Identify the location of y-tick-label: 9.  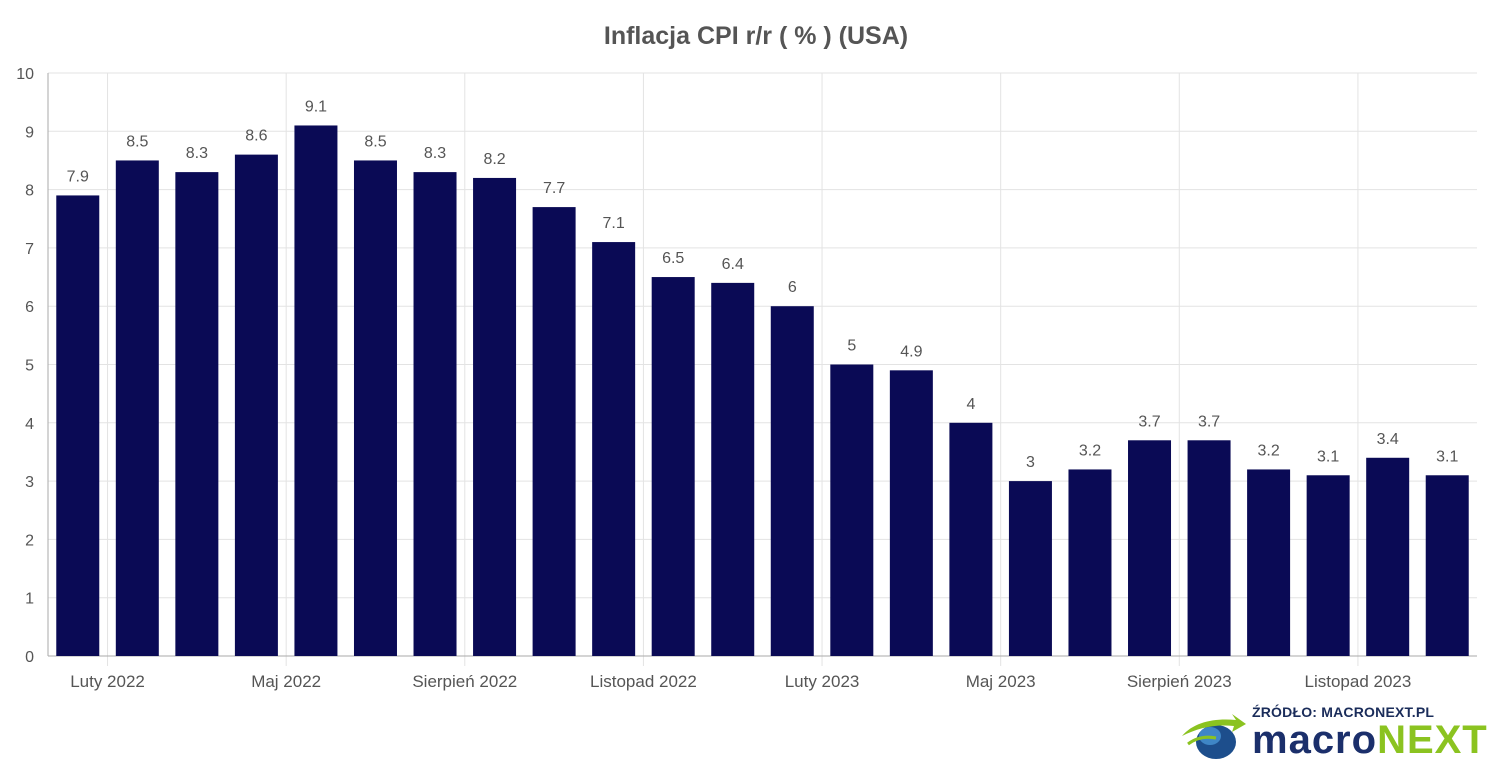
(29, 132).